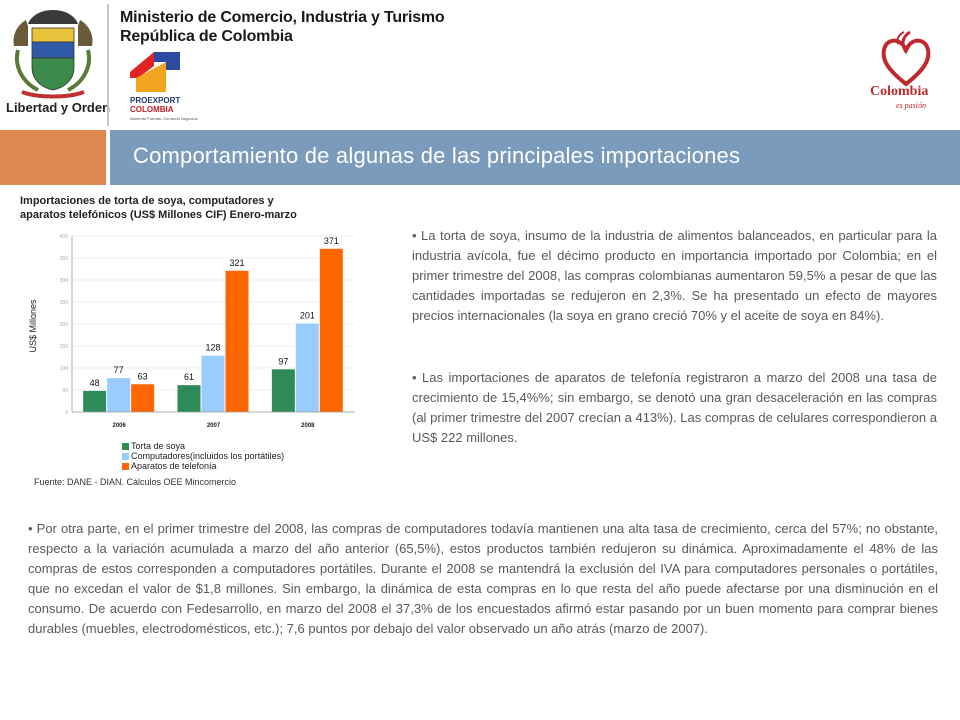 This screenshot has width=960, height=720. I want to click on y-axis-label: US$ Millones, so click(33, 326).